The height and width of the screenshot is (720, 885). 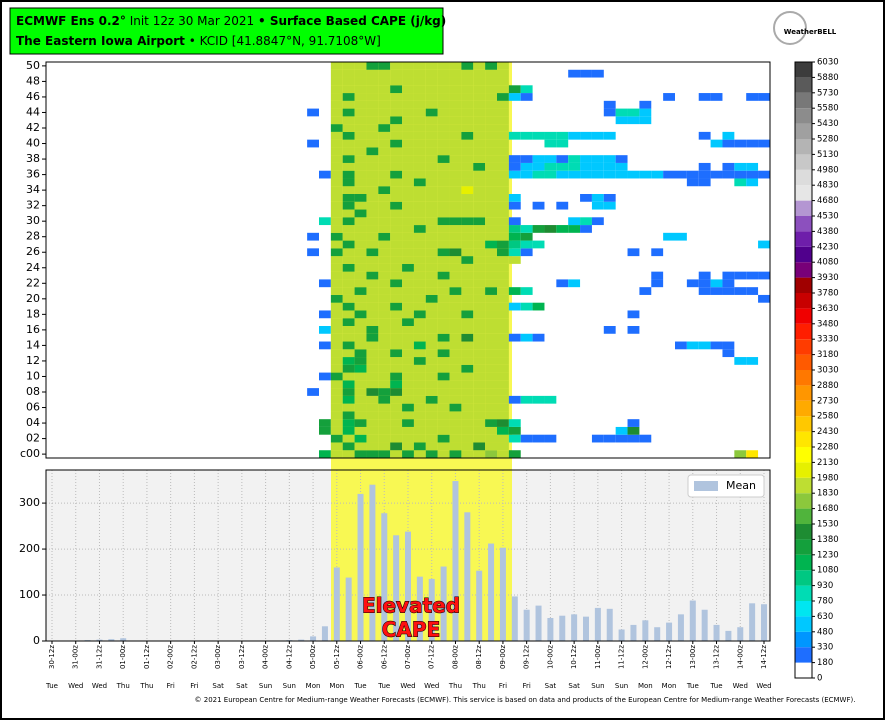 I want to click on day-label: Mon, so click(x=669, y=686).